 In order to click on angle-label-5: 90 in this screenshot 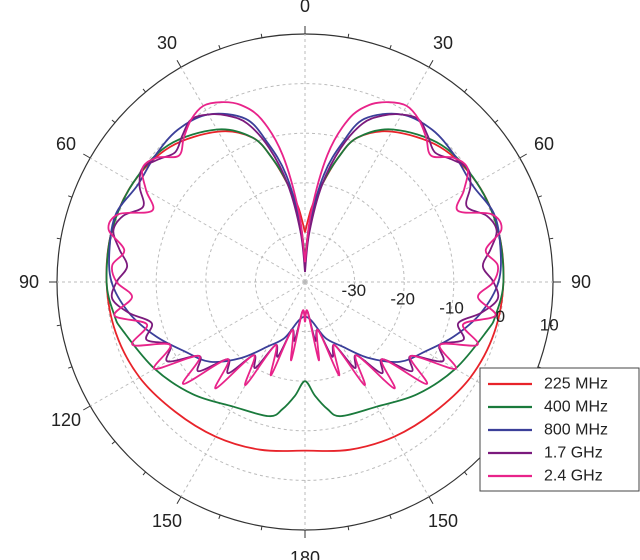, I will do `click(581, 282)`.